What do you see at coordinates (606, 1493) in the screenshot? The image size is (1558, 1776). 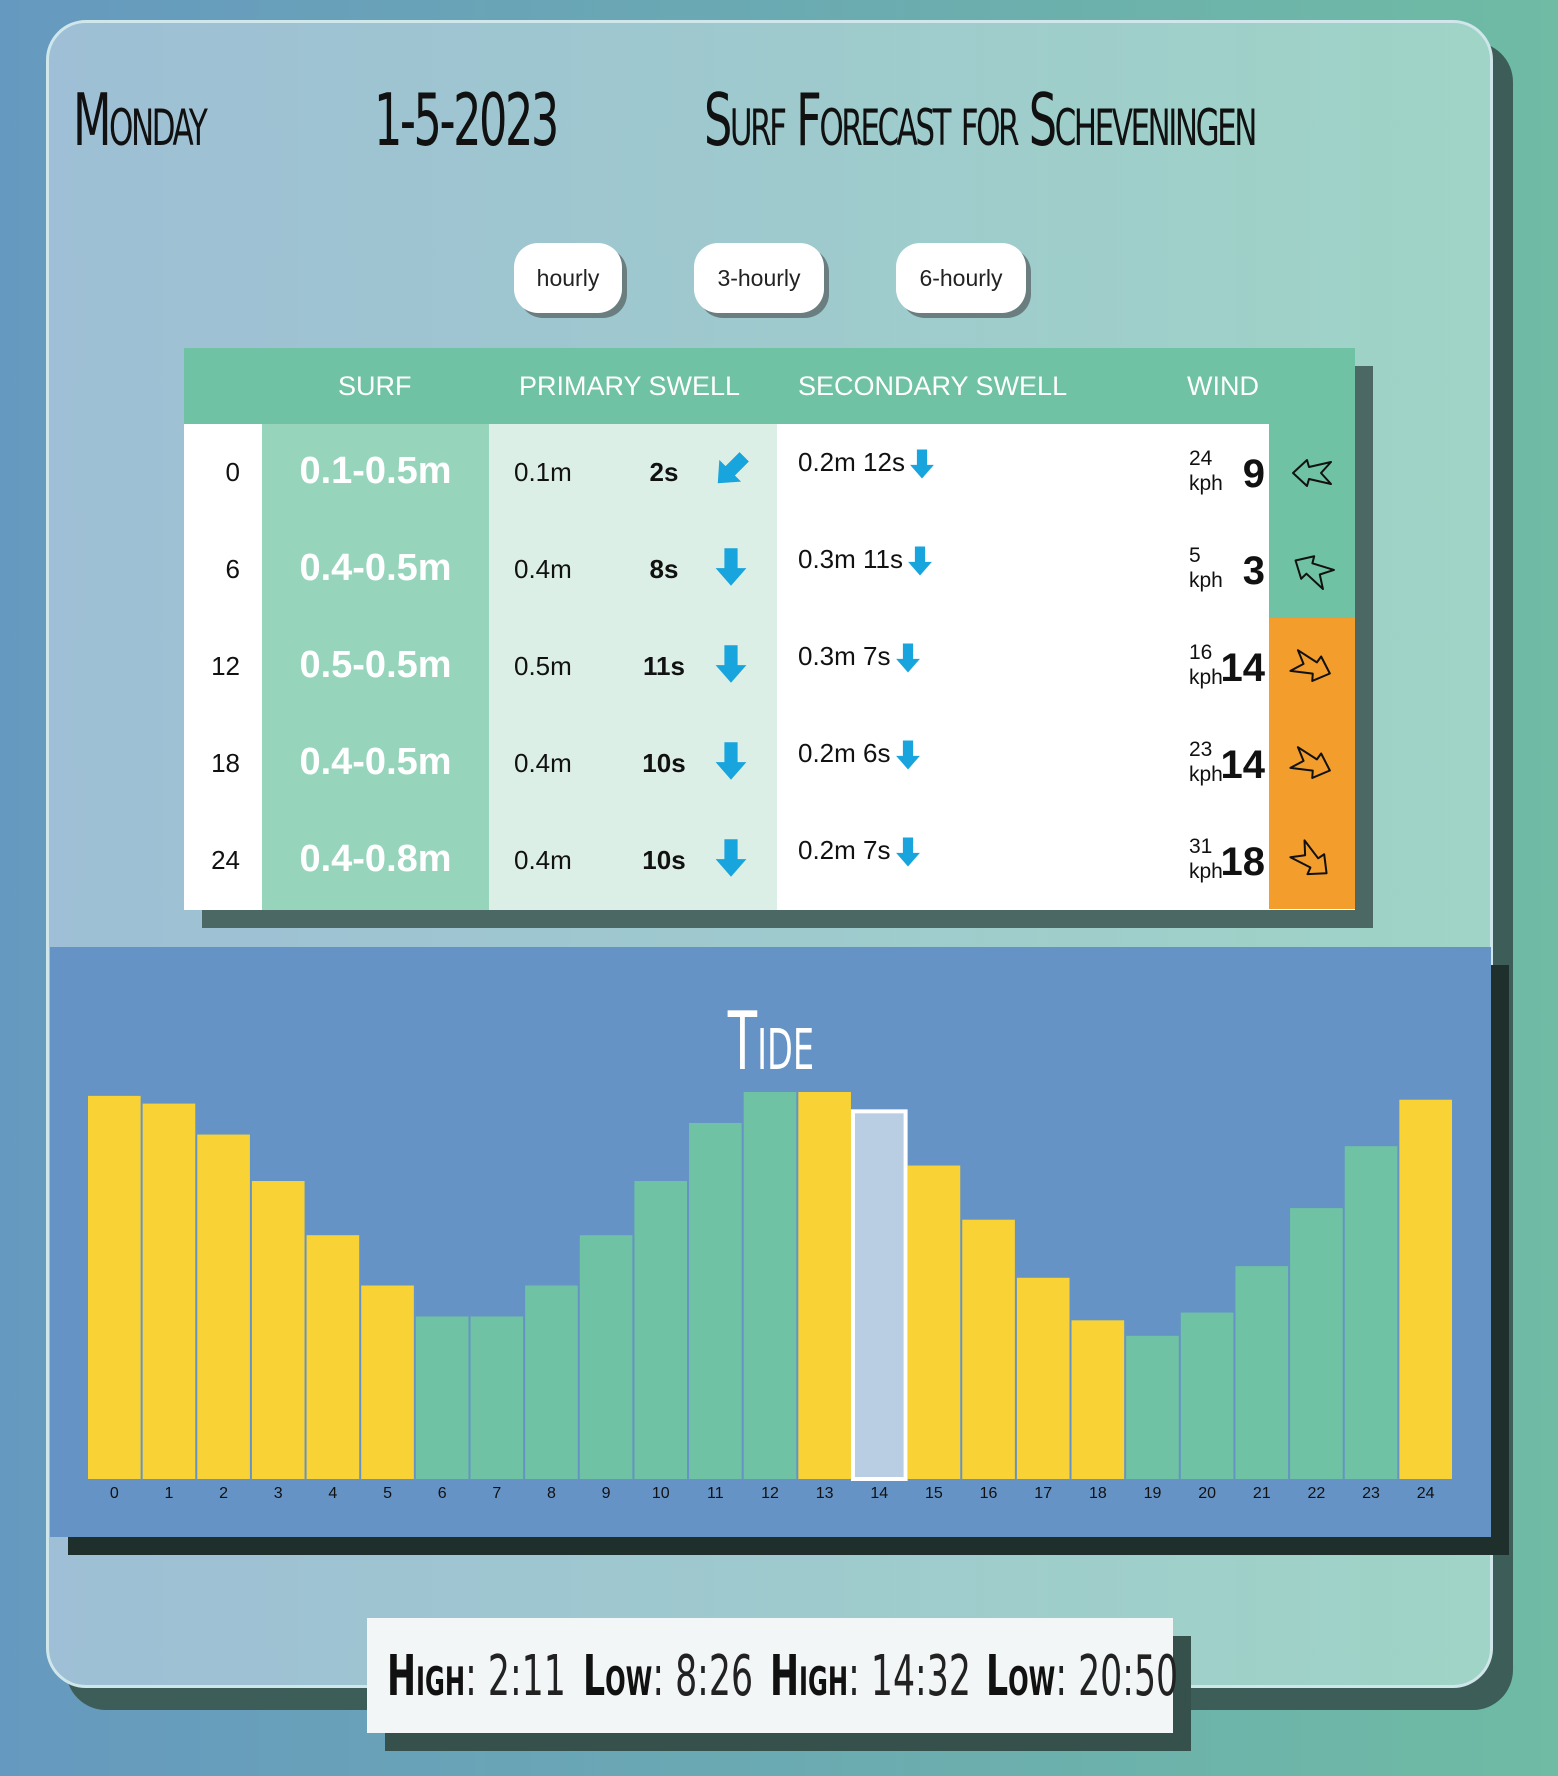 I see `tide-hour-label: 9` at bounding box center [606, 1493].